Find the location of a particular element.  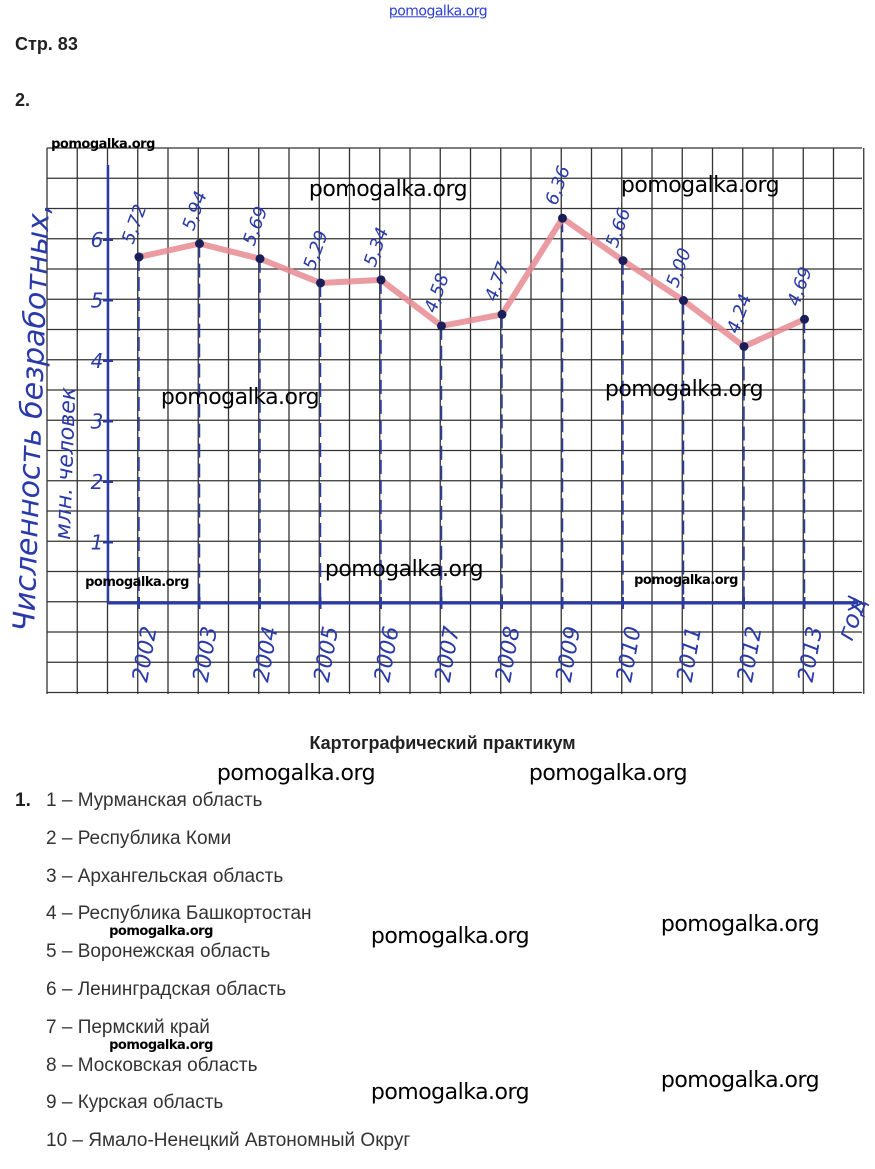

list-item: 2 – Республика Коми is located at coordinates (139, 838).